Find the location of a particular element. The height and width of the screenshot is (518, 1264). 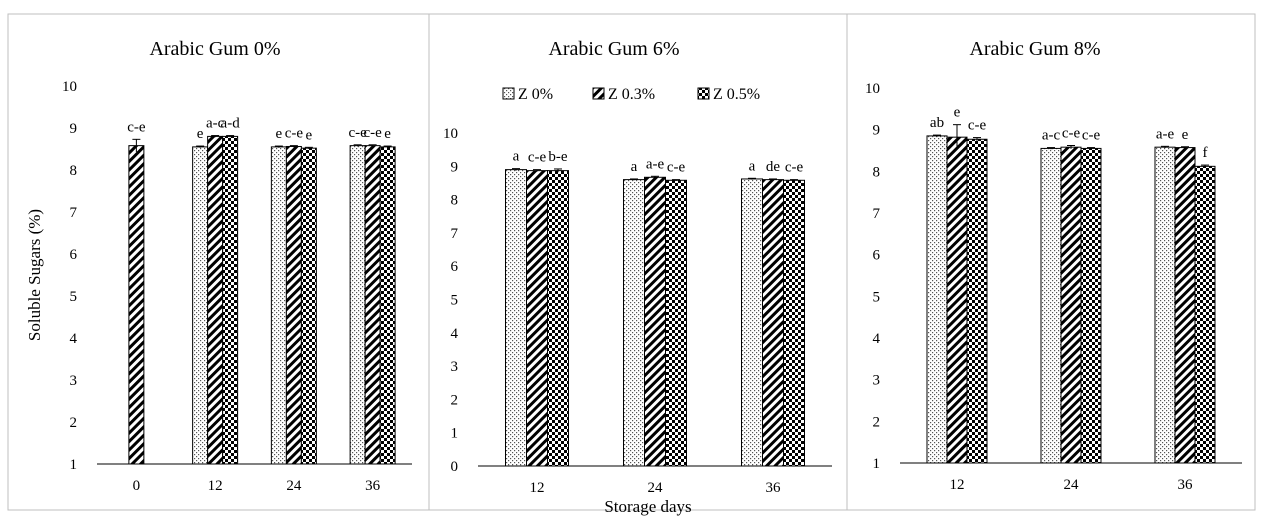

significance-letter: b-e is located at coordinates (557, 157).